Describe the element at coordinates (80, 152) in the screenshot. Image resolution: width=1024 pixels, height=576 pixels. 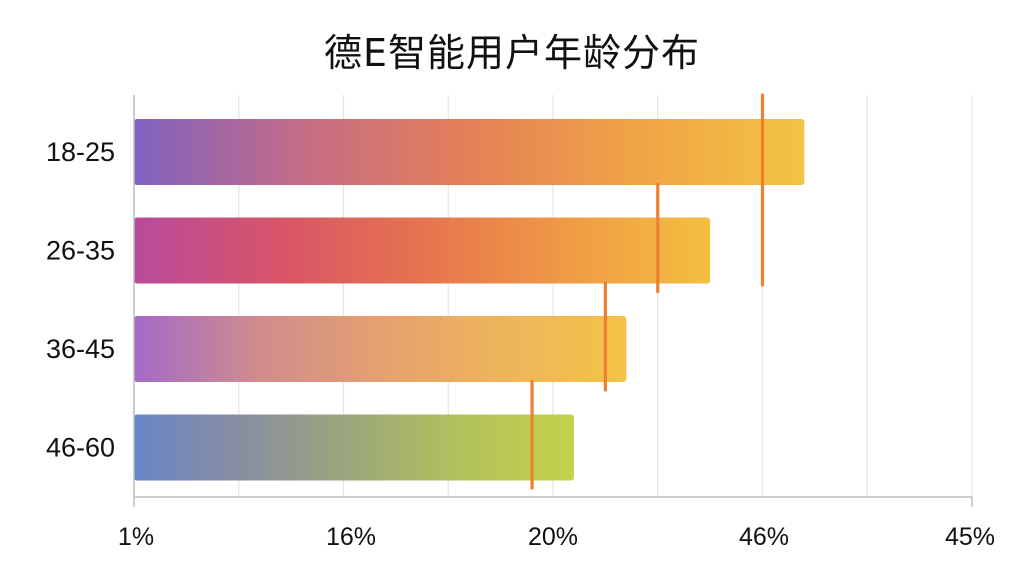
I see `category-label: 18-25` at that location.